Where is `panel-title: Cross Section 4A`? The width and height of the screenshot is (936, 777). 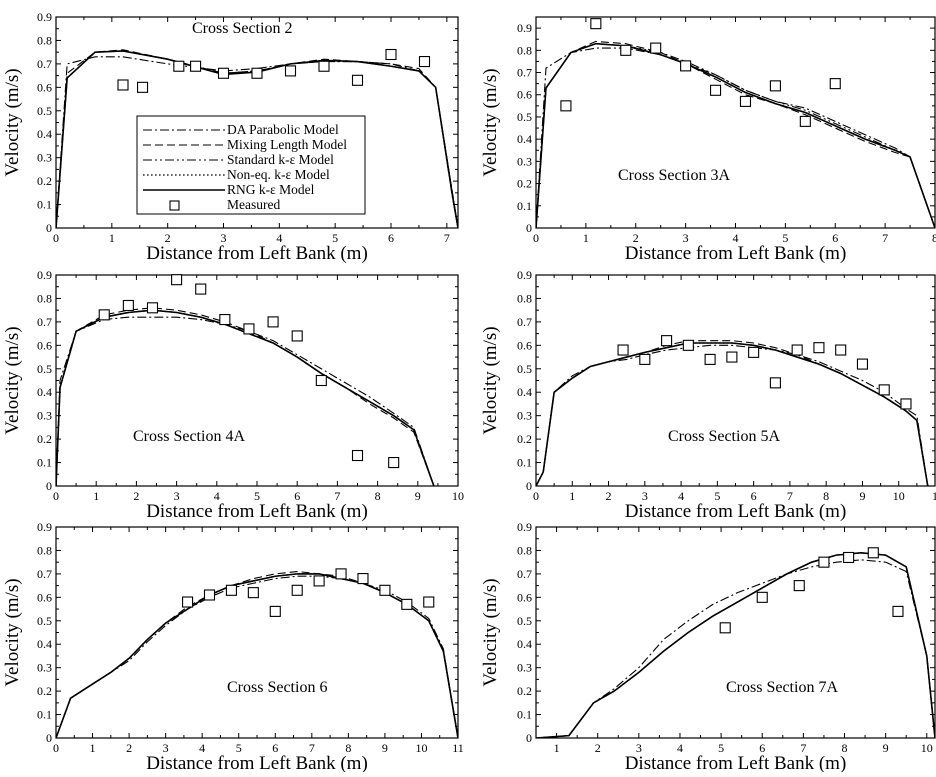
panel-title: Cross Section 4A is located at coordinates (189, 436).